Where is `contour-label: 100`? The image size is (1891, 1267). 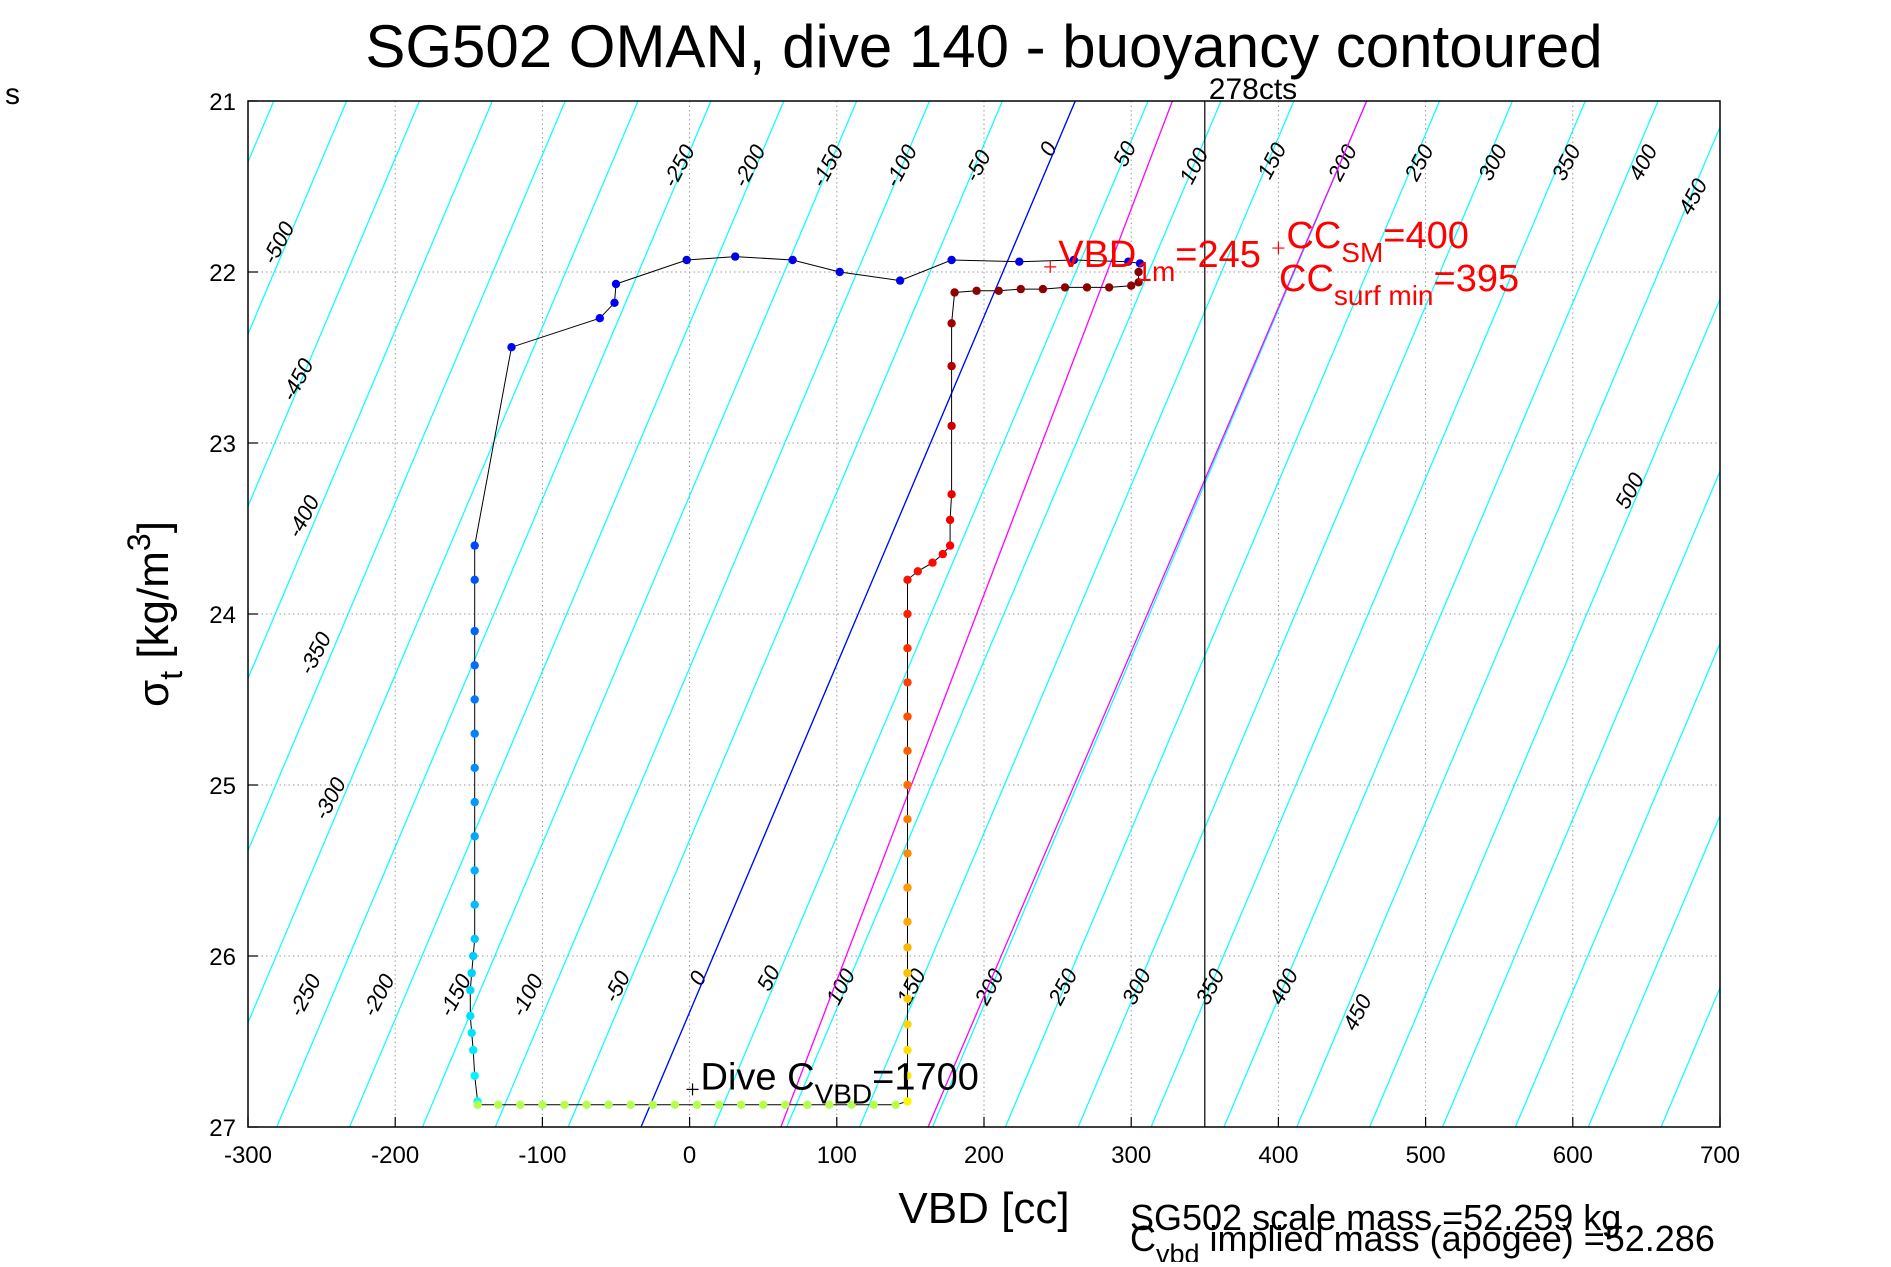
contour-label: 100 is located at coordinates (1194, 165).